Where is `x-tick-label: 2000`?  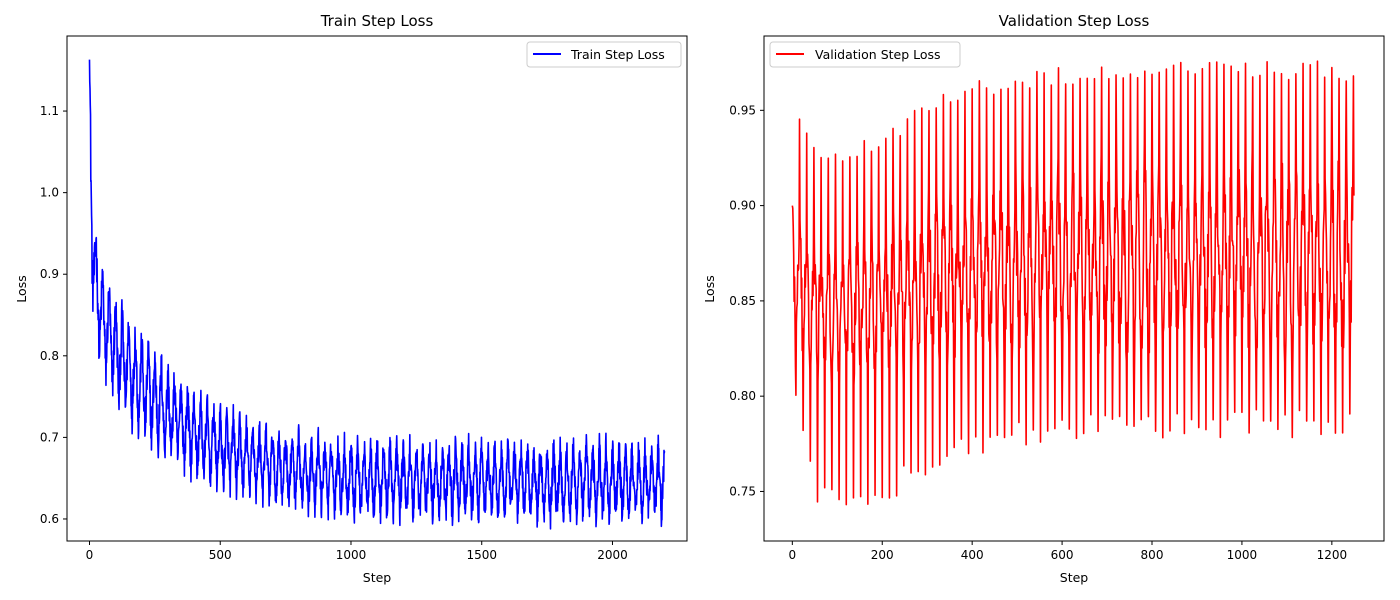 x-tick-label: 2000 is located at coordinates (612, 555).